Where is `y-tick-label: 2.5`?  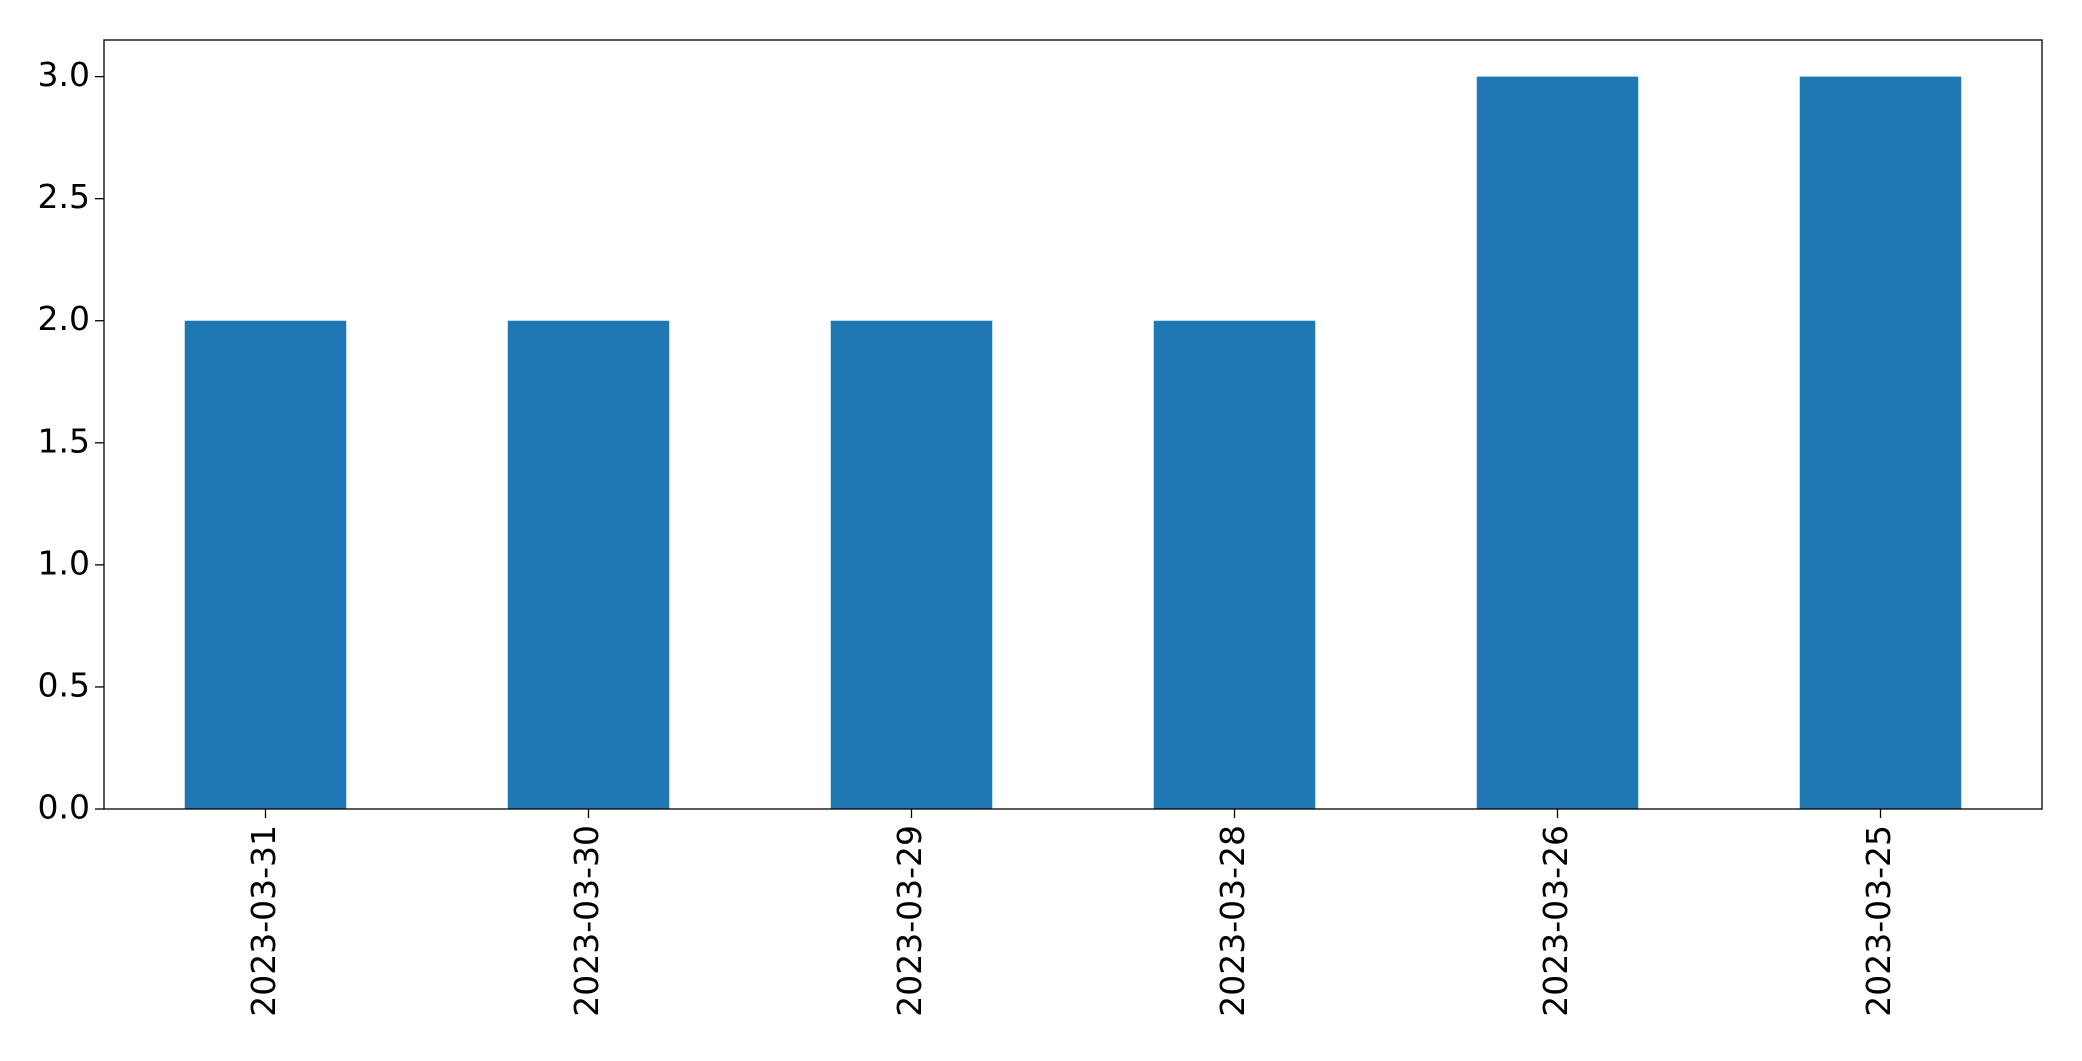
y-tick-label: 2.5 is located at coordinates (64, 196).